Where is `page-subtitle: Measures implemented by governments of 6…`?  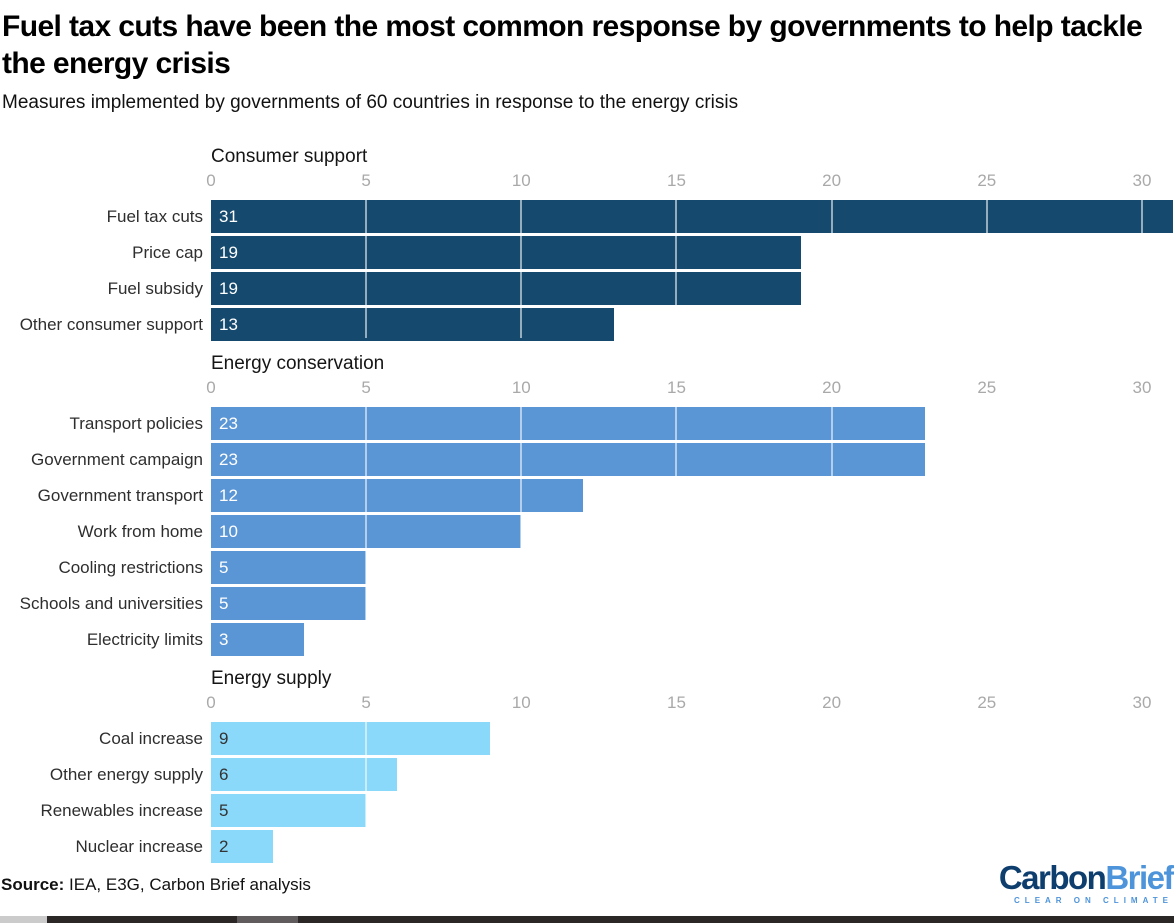
page-subtitle: Measures implemented by governments of 6… is located at coordinates (370, 102).